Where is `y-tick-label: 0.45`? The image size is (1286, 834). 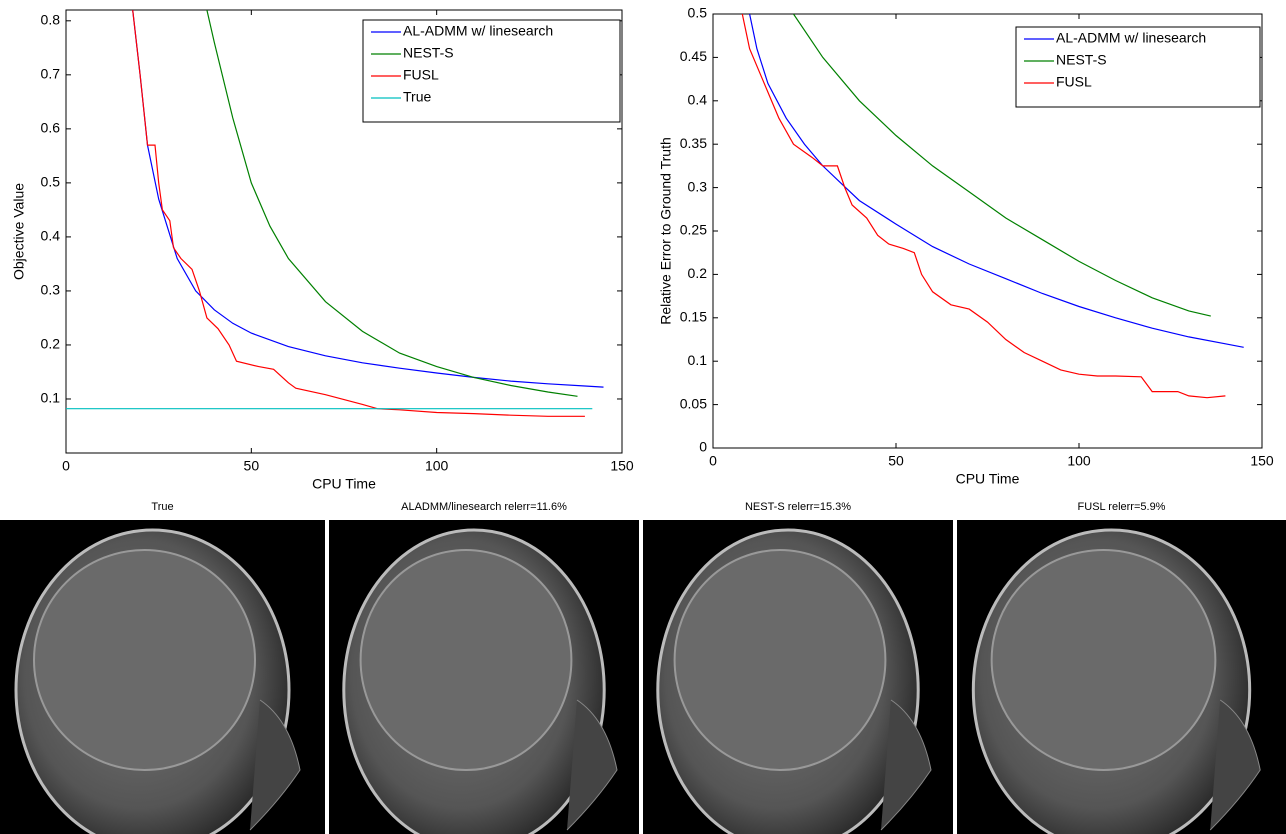
y-tick-label: 0.45 is located at coordinates (693, 56).